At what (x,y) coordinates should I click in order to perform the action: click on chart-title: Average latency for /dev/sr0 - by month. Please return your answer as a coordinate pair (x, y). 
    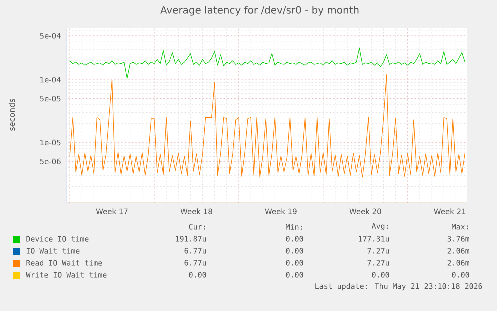
    Looking at the image, I should click on (259, 11).